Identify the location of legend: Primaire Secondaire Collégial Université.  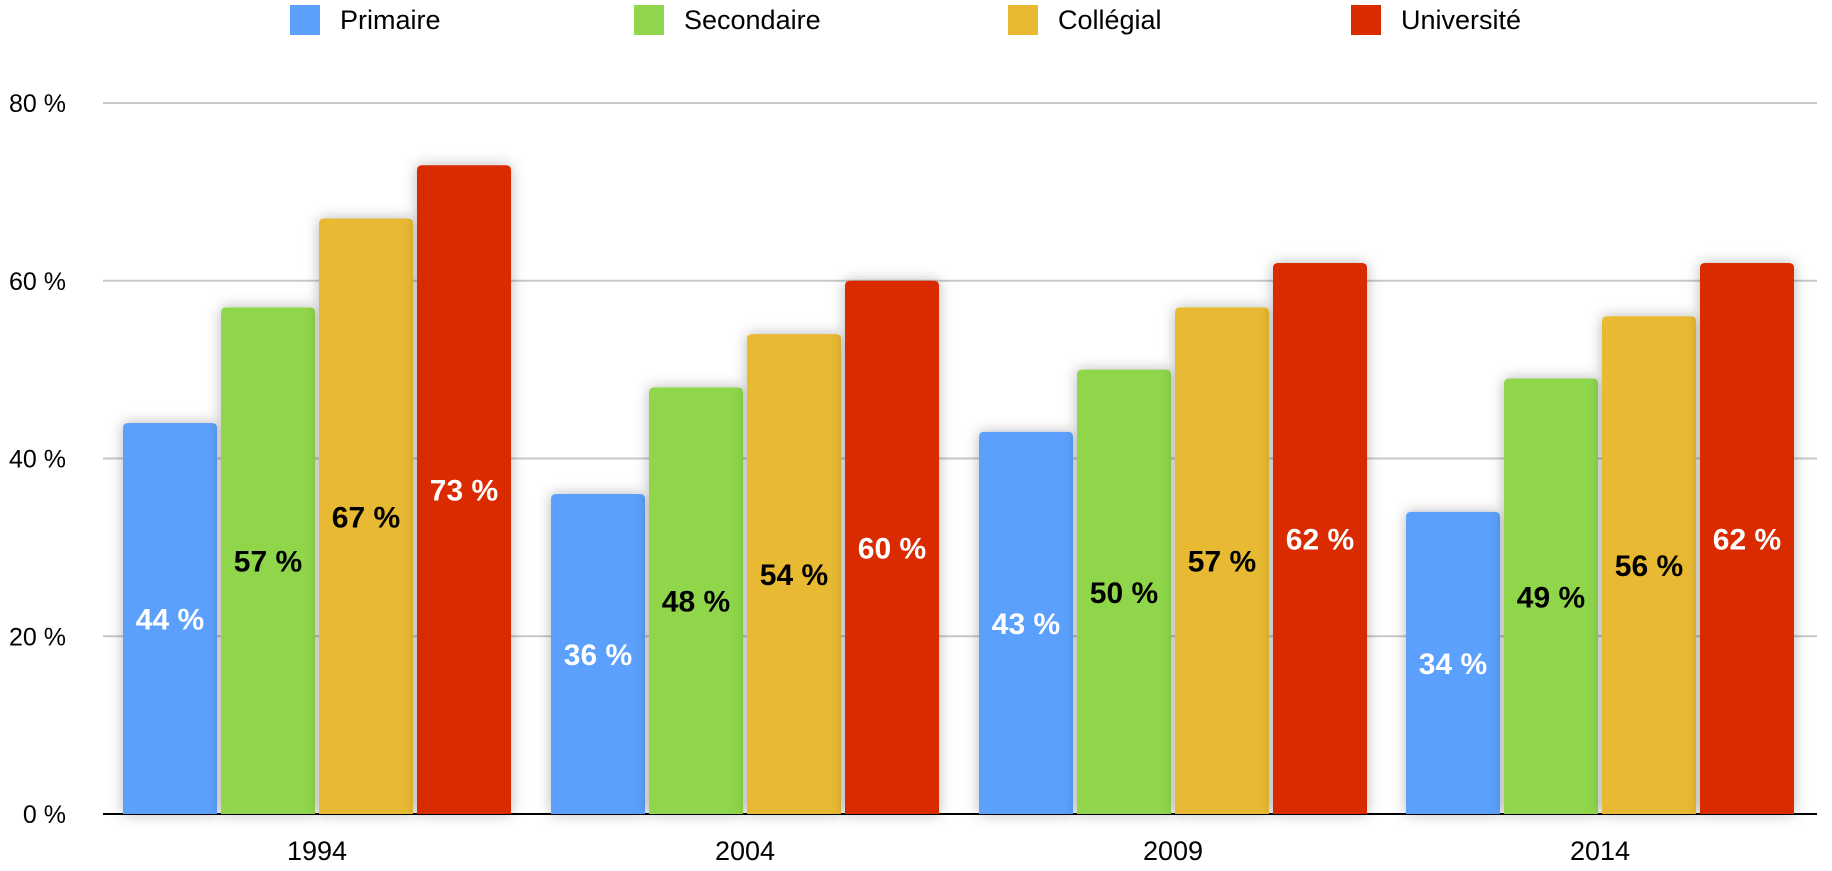
(905, 20).